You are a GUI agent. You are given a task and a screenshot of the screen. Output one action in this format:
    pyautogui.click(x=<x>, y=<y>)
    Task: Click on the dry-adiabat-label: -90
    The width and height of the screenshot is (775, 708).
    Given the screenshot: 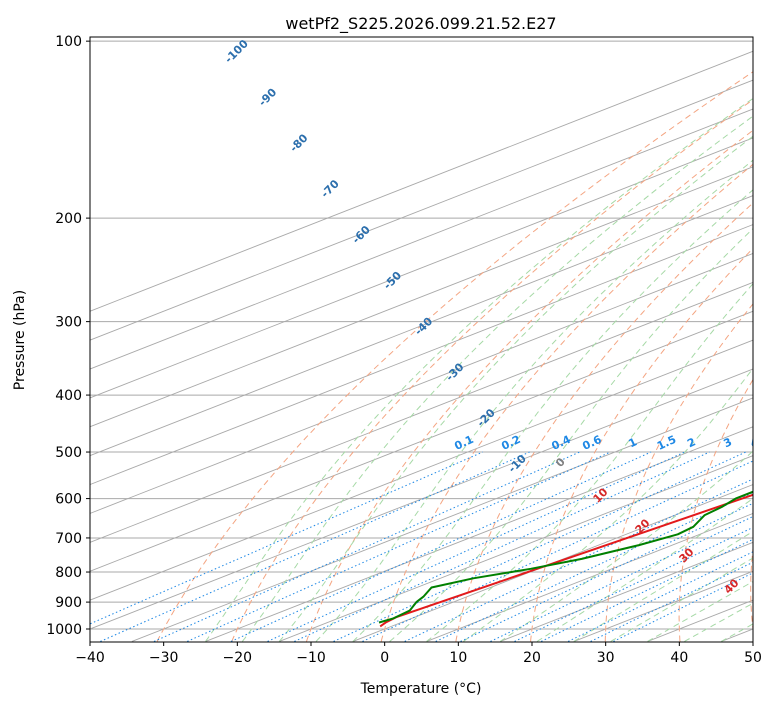 What is the action you would take?
    pyautogui.click(x=267, y=96)
    